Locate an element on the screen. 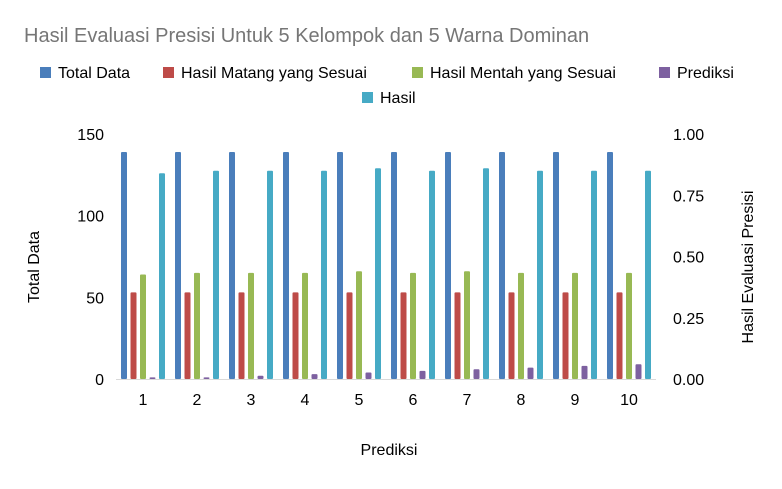 The image size is (782, 489). y2-tick-label: 0.00 is located at coordinates (688, 380).